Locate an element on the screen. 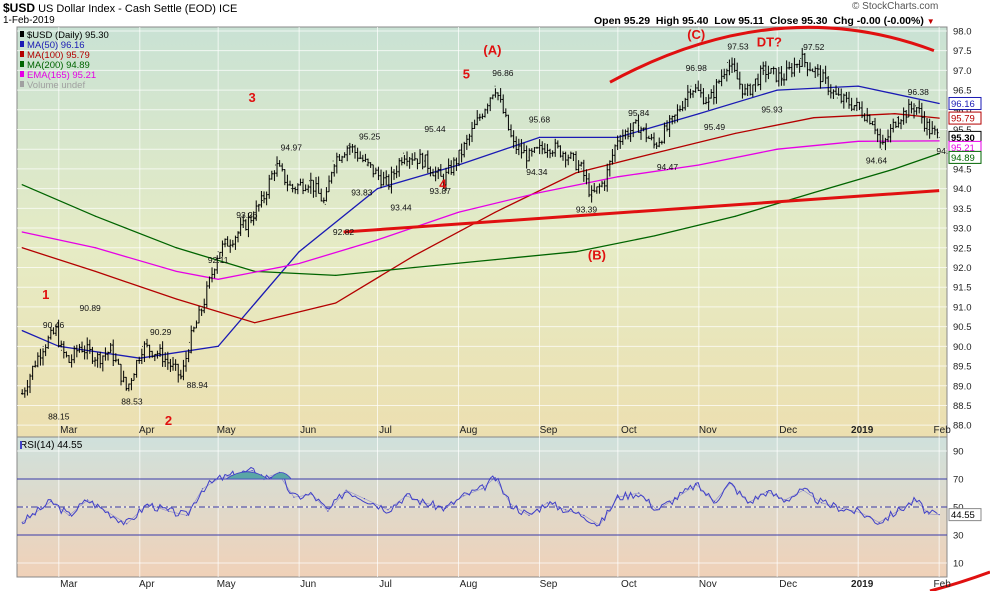 Image resolution: width=990 pixels, height=591 pixels. rsi-overbought-fill is located at coordinates (247, 475).